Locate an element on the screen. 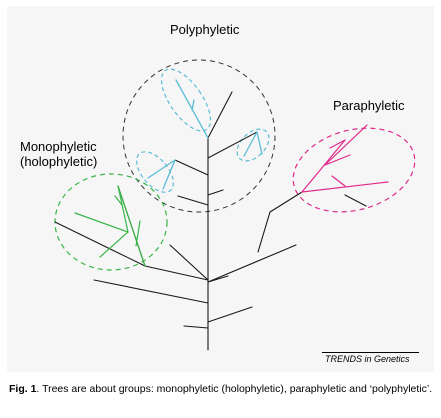 The width and height of the screenshot is (441, 418). caption-fig-label: Fig. 1 is located at coordinates (23, 389).